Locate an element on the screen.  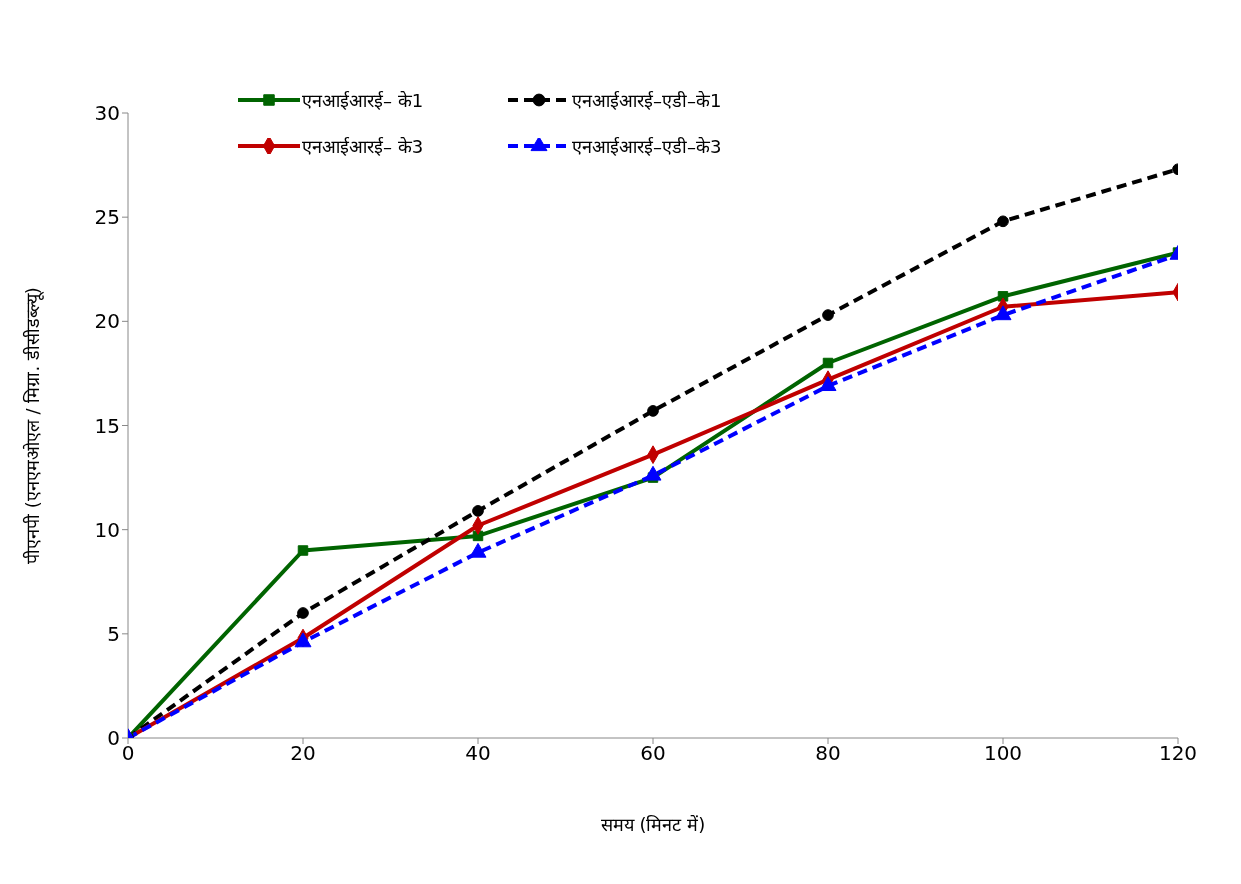
y-tick-label: 30 is located at coordinates (107, 113).